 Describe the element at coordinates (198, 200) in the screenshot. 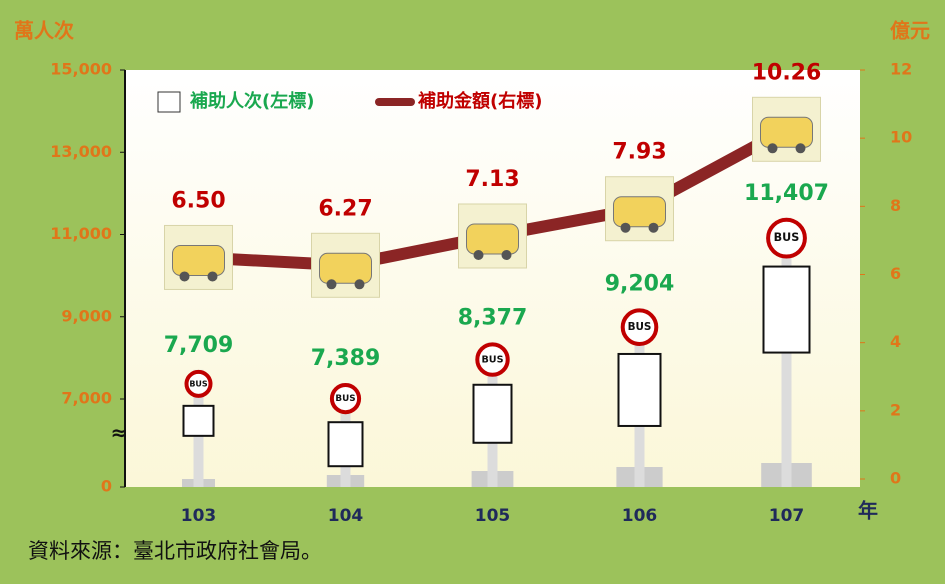

I see `line-value-label: 6.50` at that location.